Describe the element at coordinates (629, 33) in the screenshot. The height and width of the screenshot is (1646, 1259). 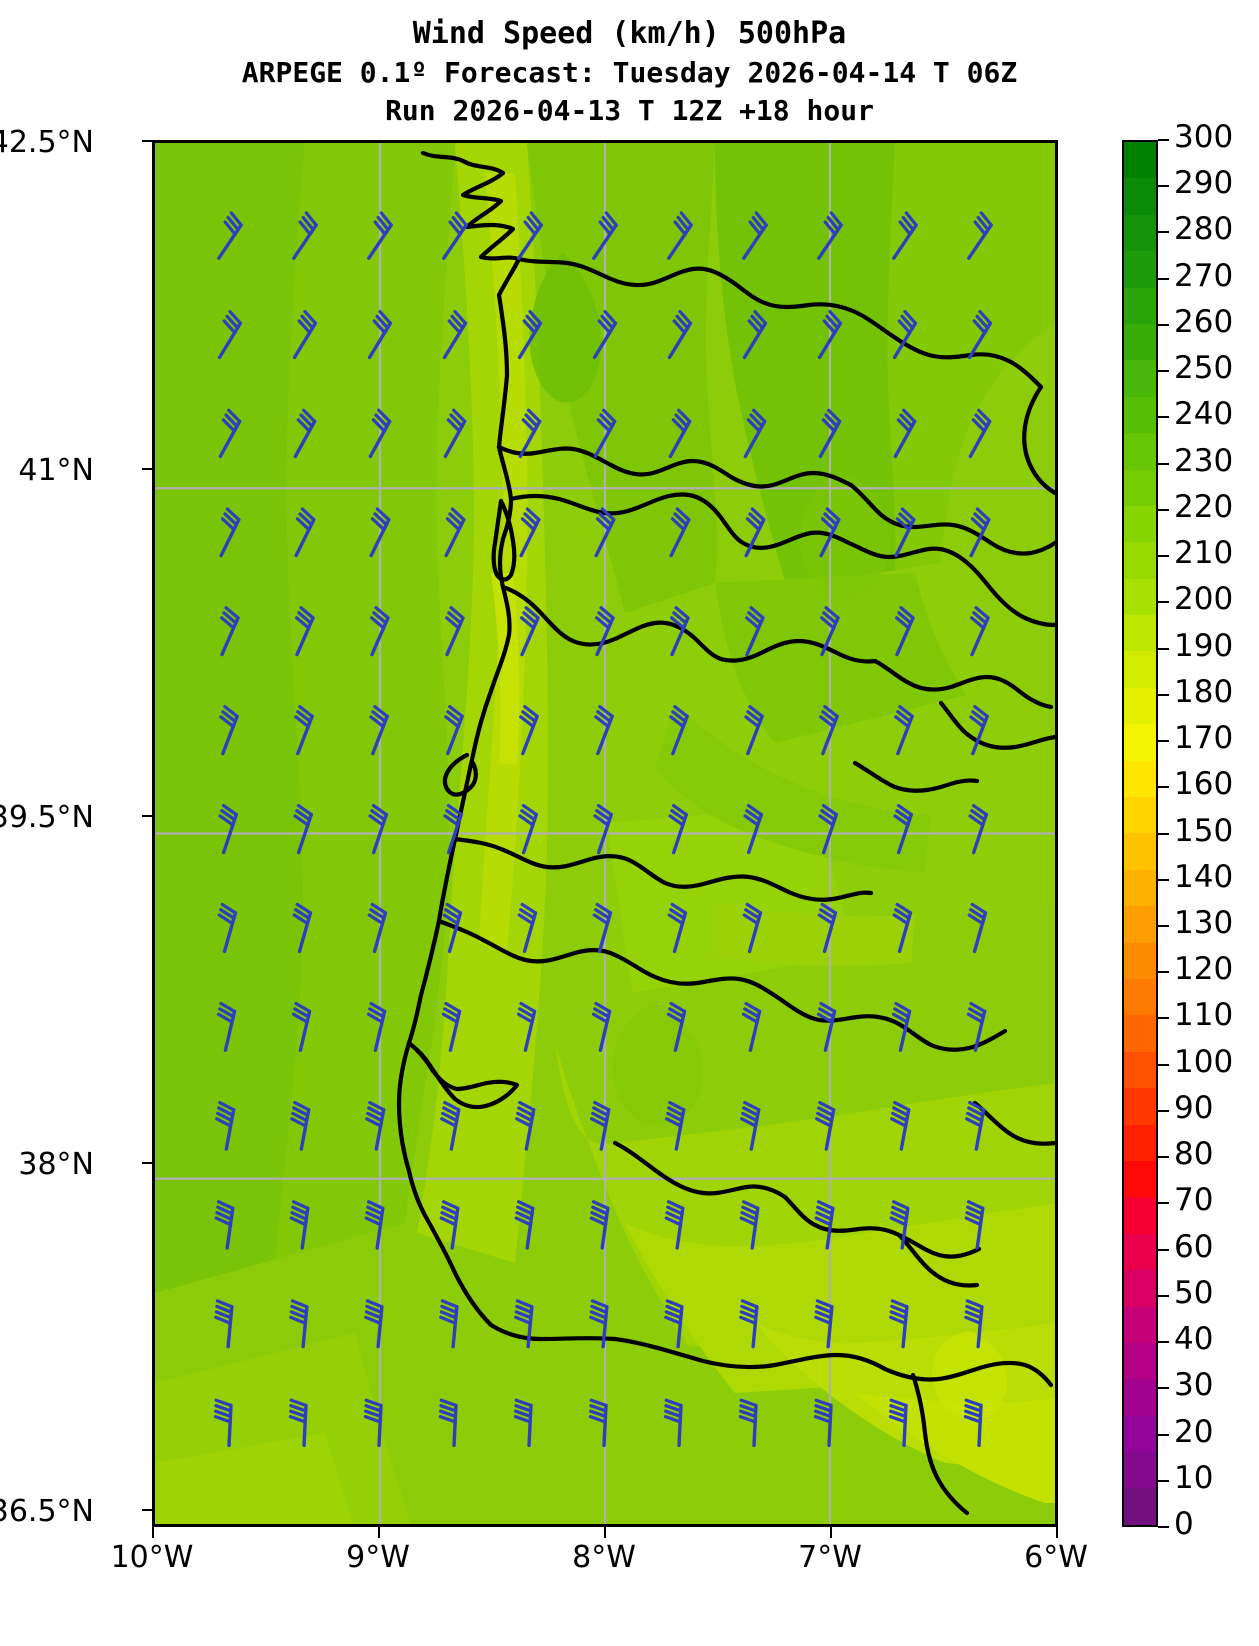
I see `page-title: Wind Speed (km/h) 500hPa` at that location.